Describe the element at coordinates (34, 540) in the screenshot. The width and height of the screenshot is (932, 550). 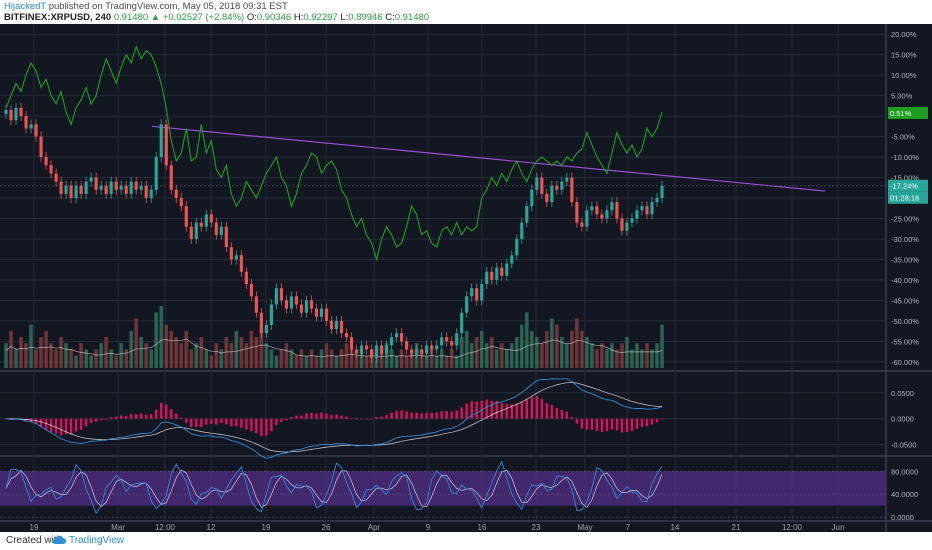
I see `created-with-text: Created with` at that location.